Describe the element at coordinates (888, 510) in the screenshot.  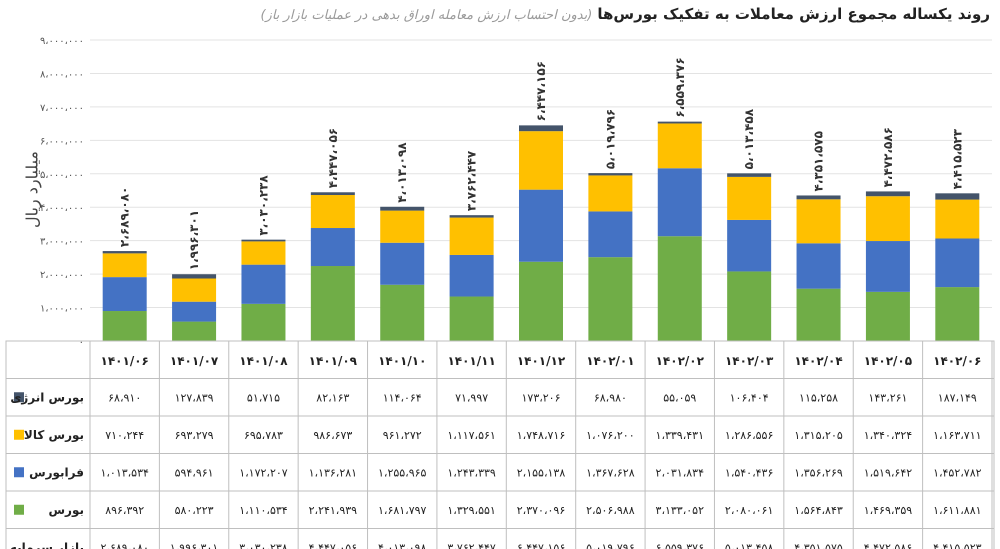
I see `table-cell: ۱،۴۶۹،۳۵۹` at that location.